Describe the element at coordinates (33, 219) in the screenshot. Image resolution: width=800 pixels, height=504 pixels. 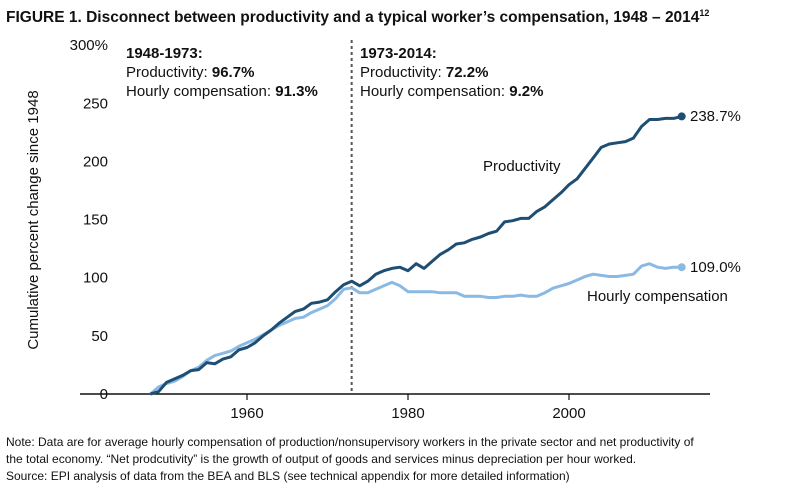
I see `y-axis-label: Cumulative percent change since 1948` at that location.